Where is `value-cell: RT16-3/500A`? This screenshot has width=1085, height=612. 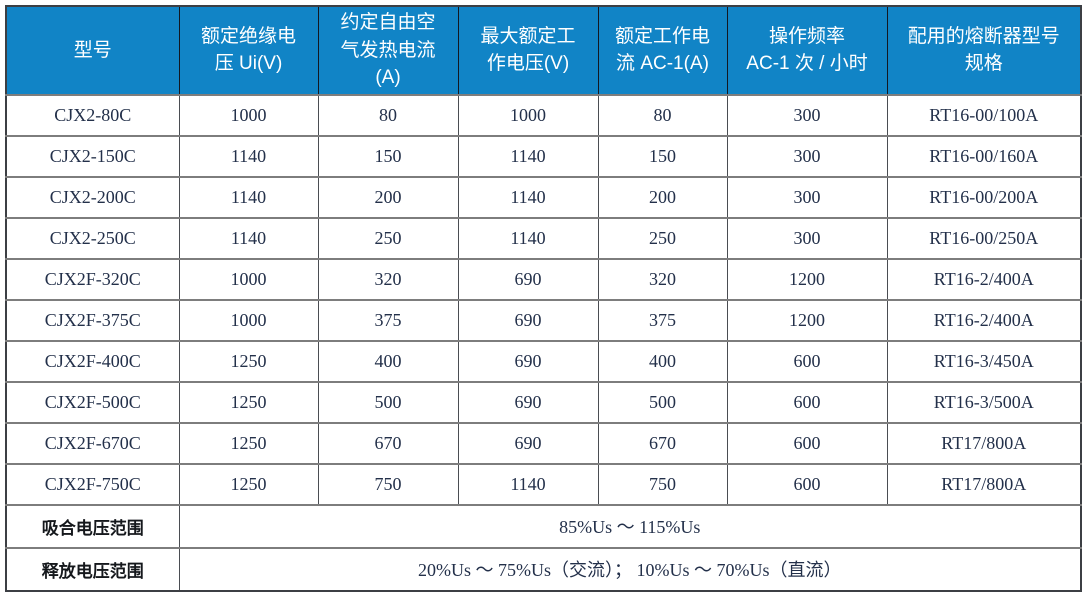 value-cell: RT16-3/500A is located at coordinates (983, 402).